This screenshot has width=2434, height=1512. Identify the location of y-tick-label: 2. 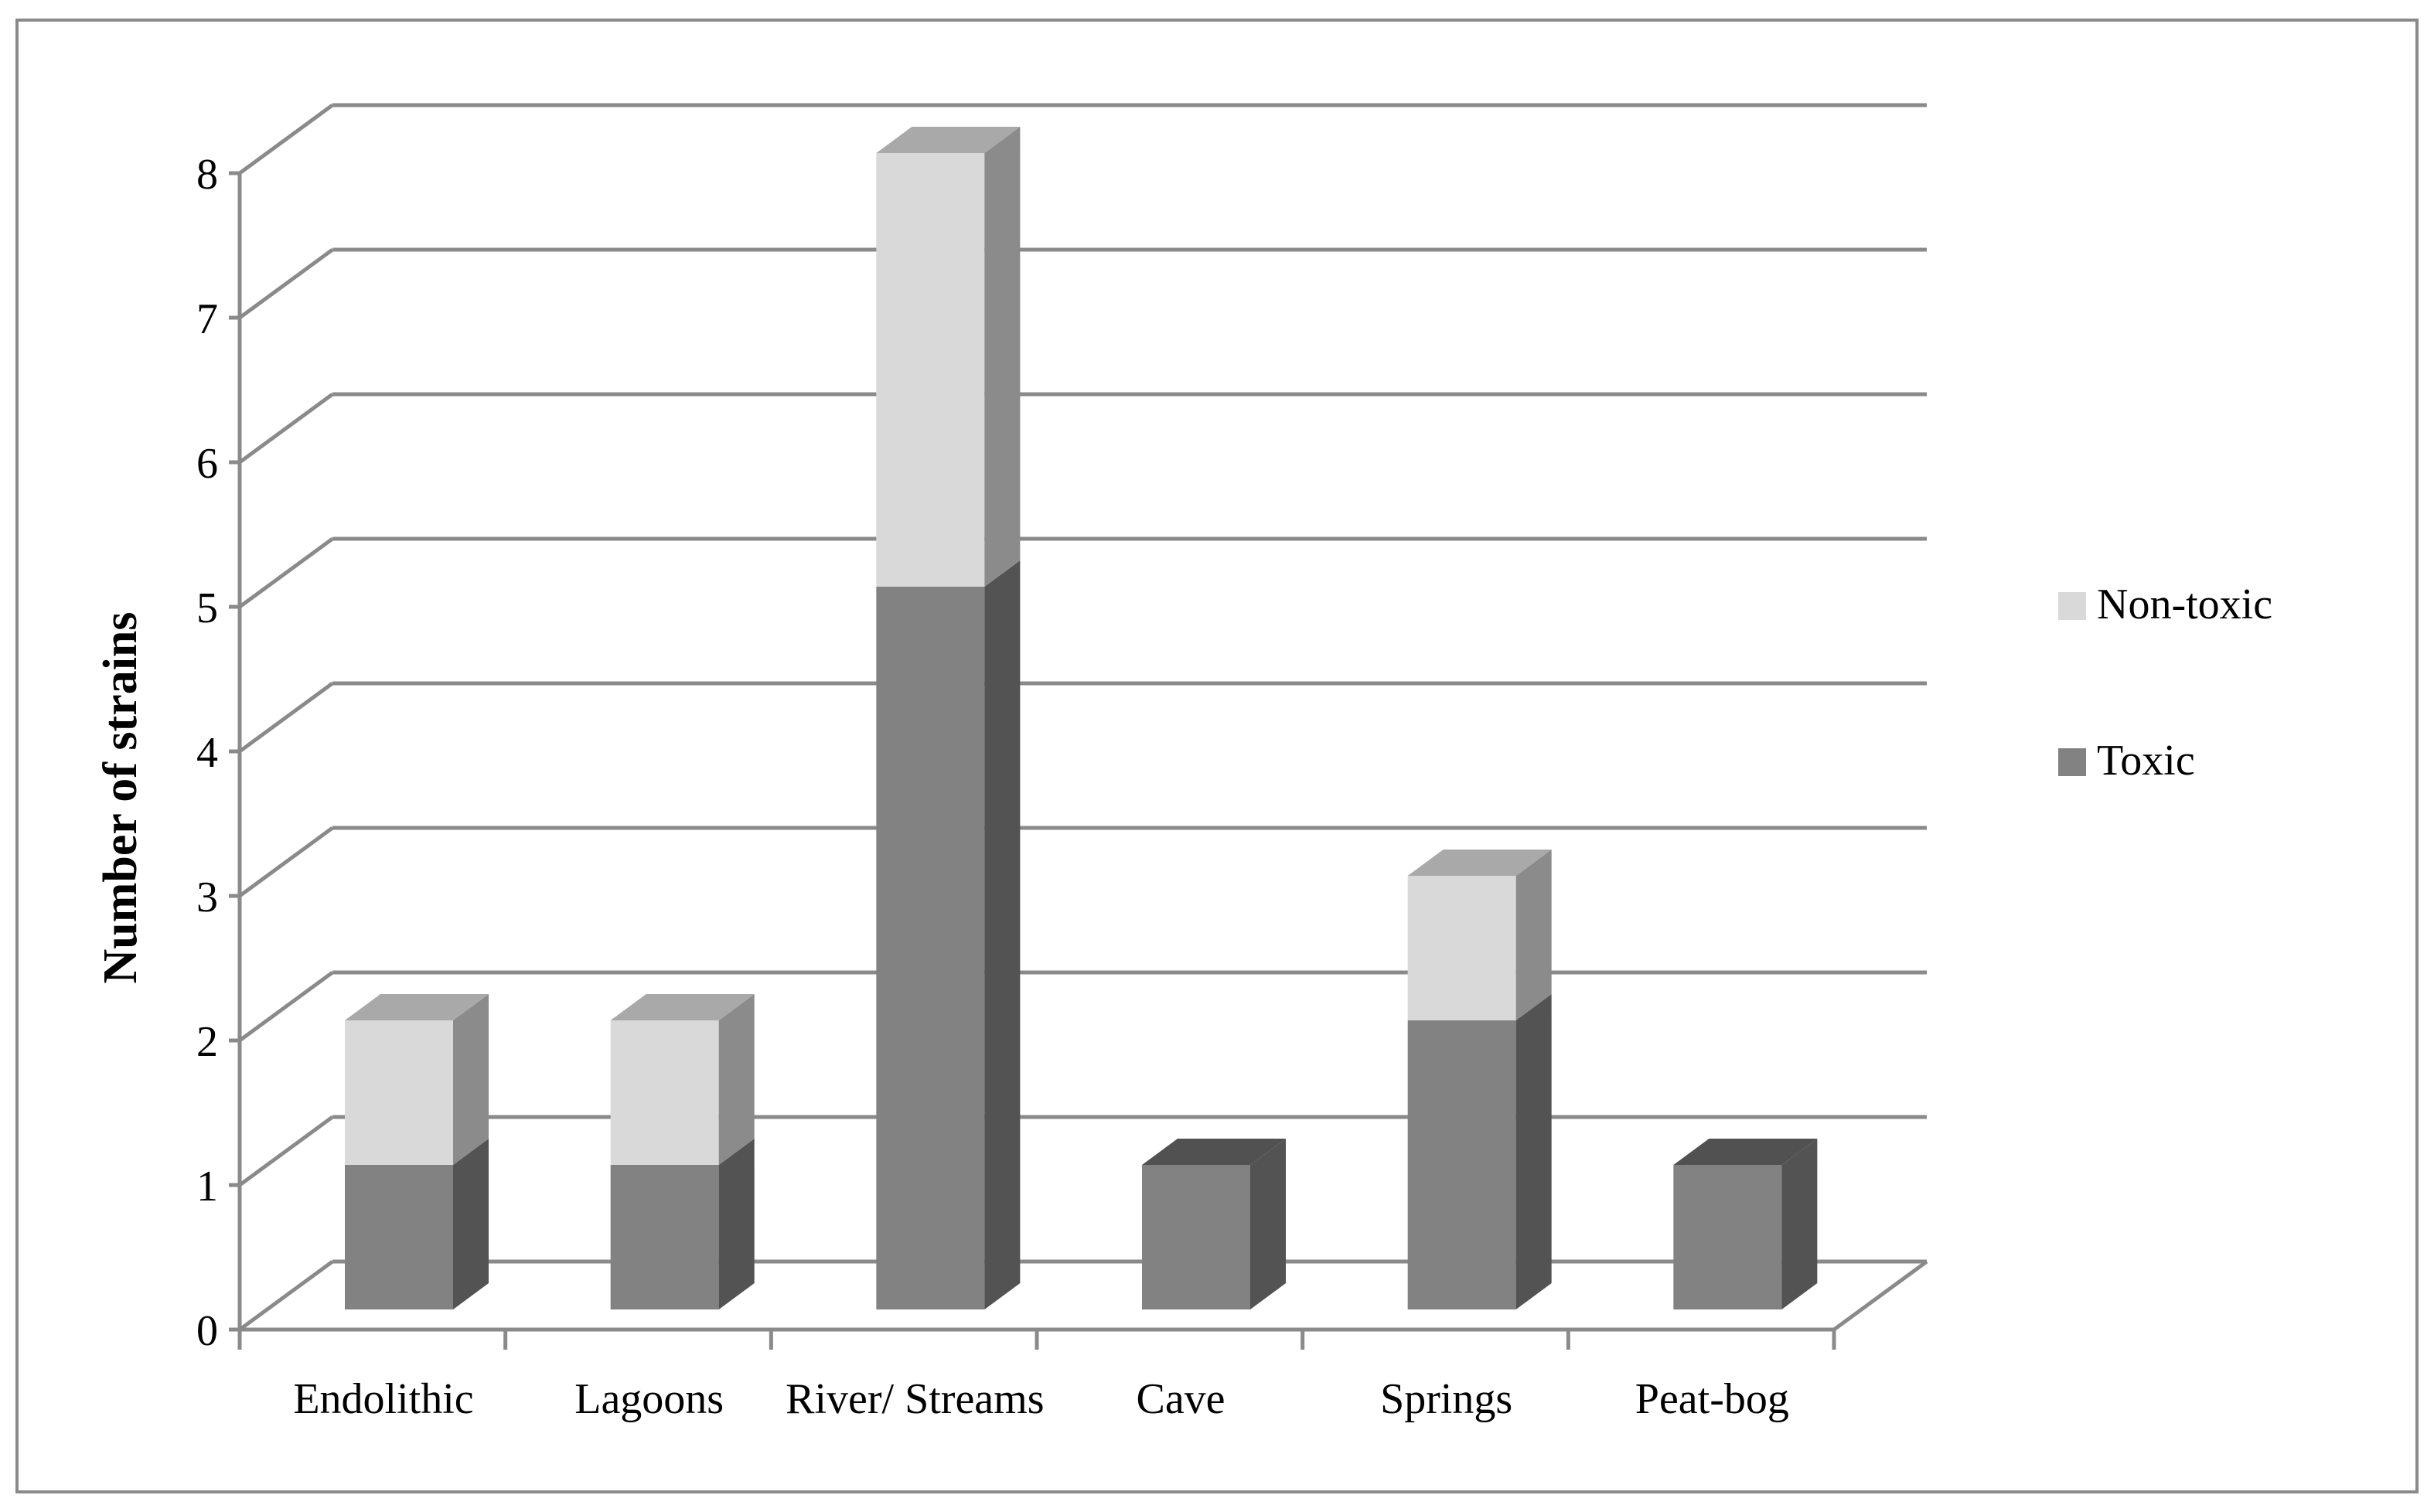
(207, 1042).